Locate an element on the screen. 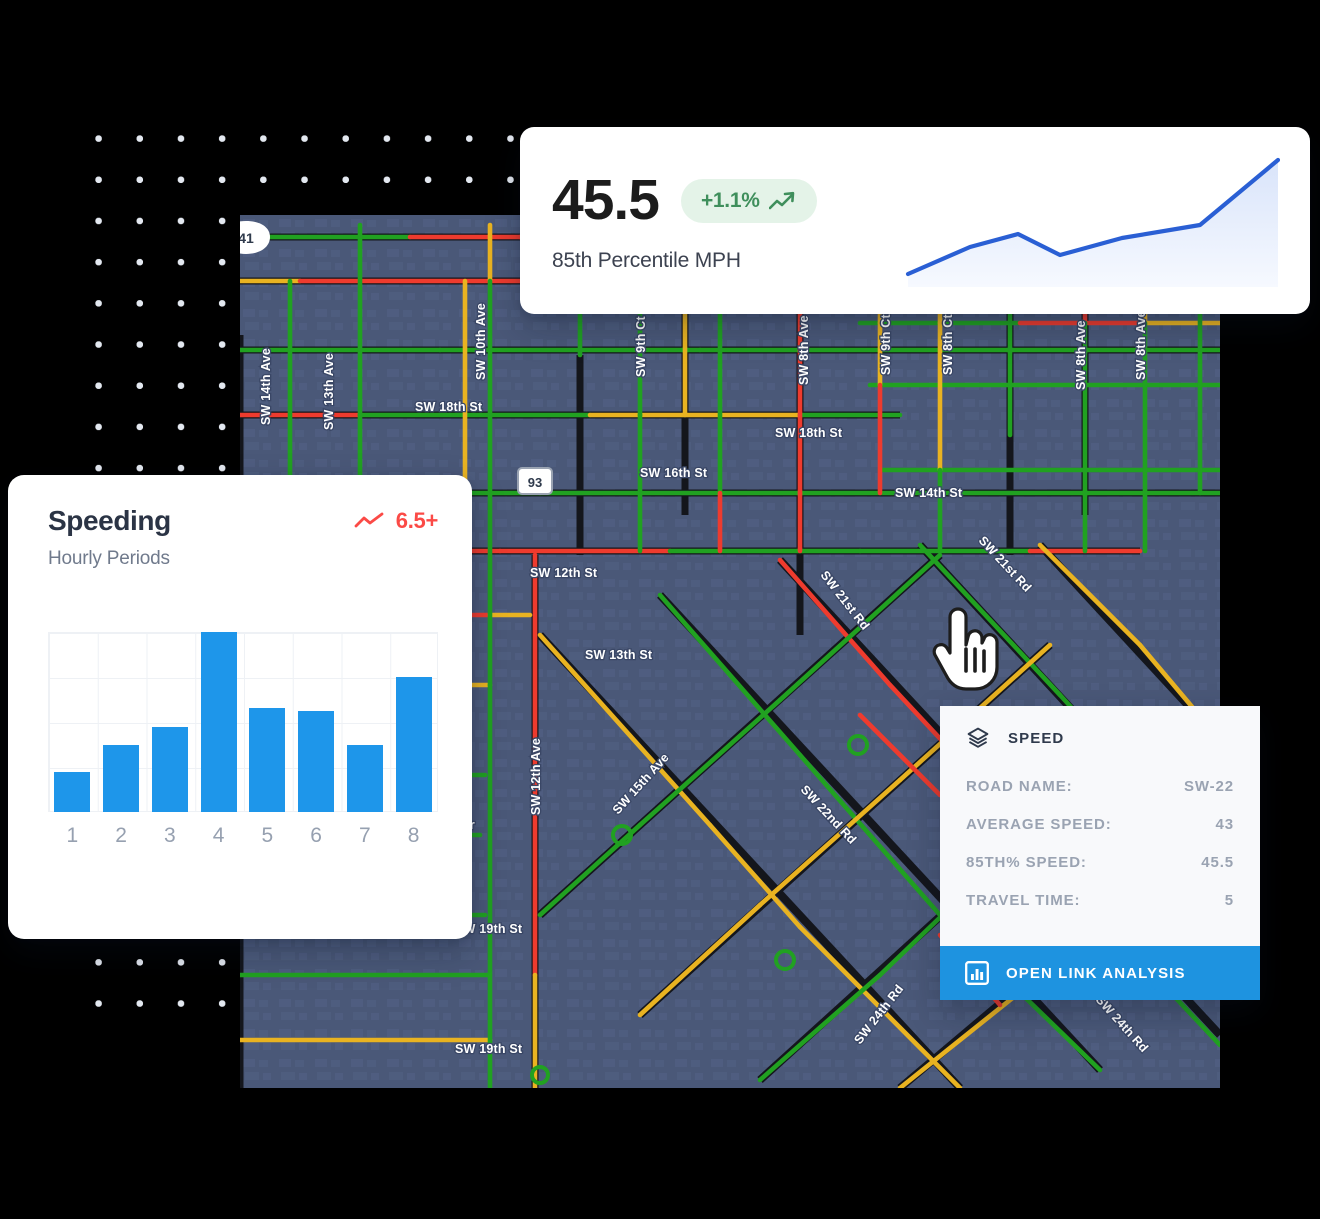 The width and height of the screenshot is (1320, 1219). speed-panel-row-value: SW-22 is located at coordinates (1208, 786).